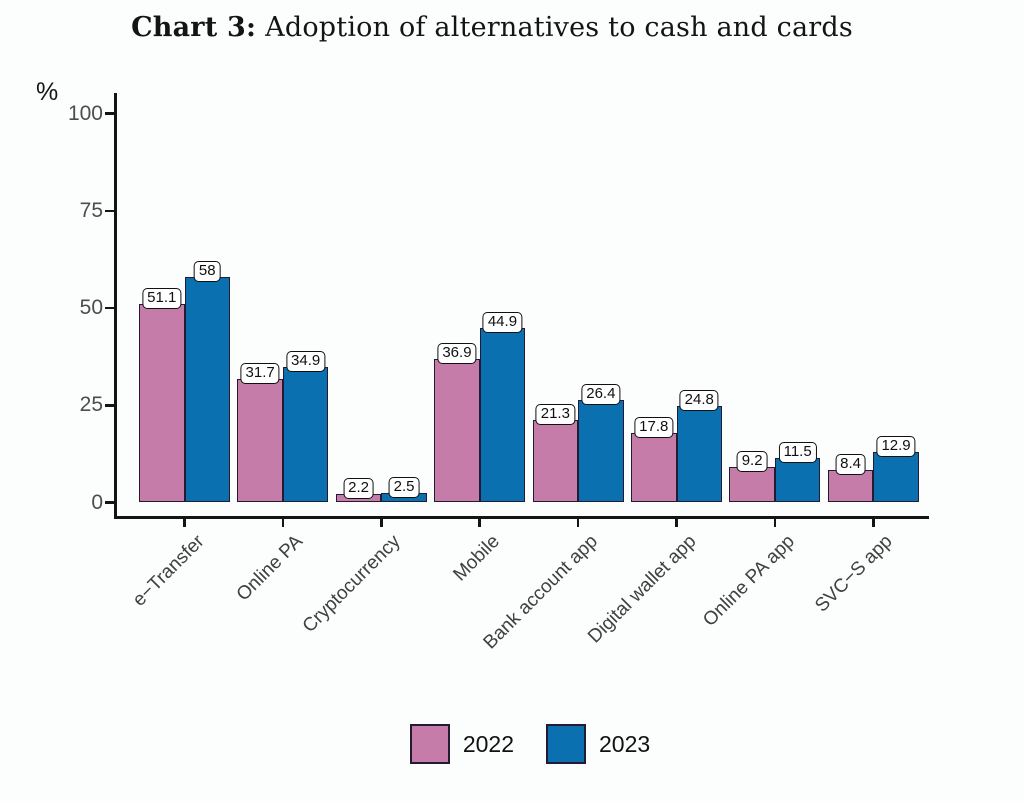  What do you see at coordinates (699, 401) in the screenshot?
I see `value-label-2023: 24.8` at bounding box center [699, 401].